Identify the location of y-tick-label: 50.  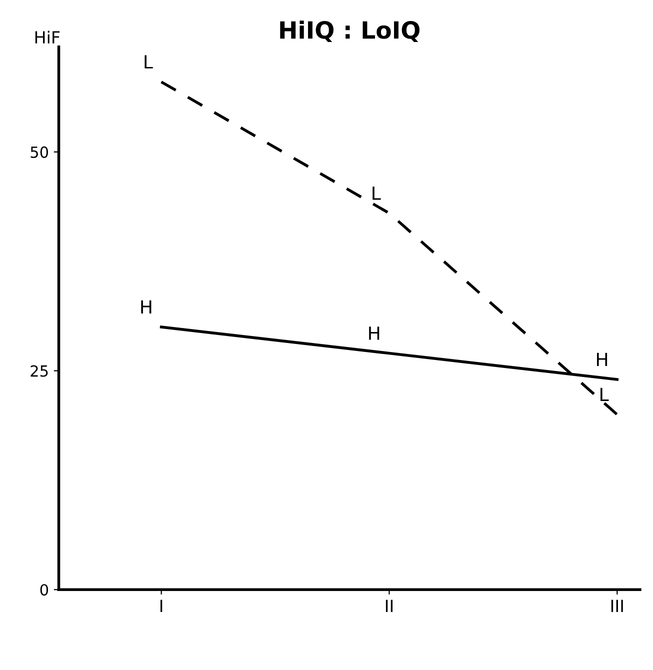
(39, 152).